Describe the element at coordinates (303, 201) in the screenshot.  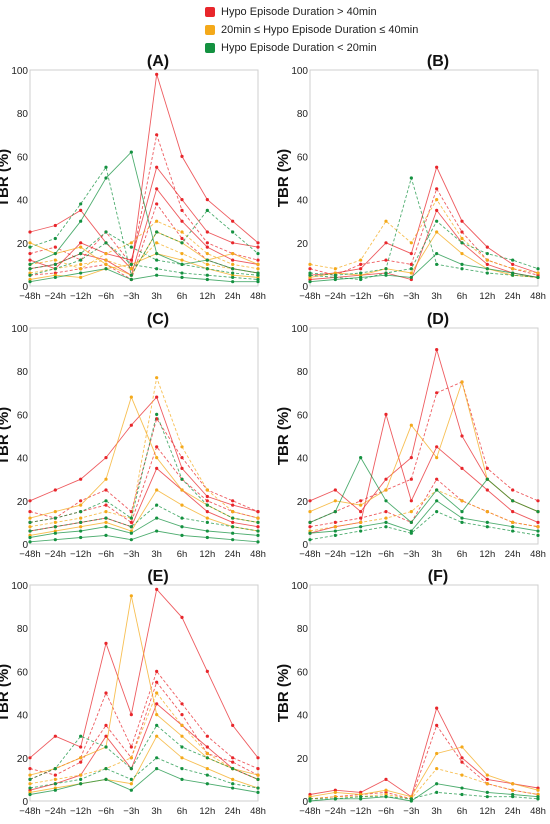
I see `y-tick-label: 40` at that location.